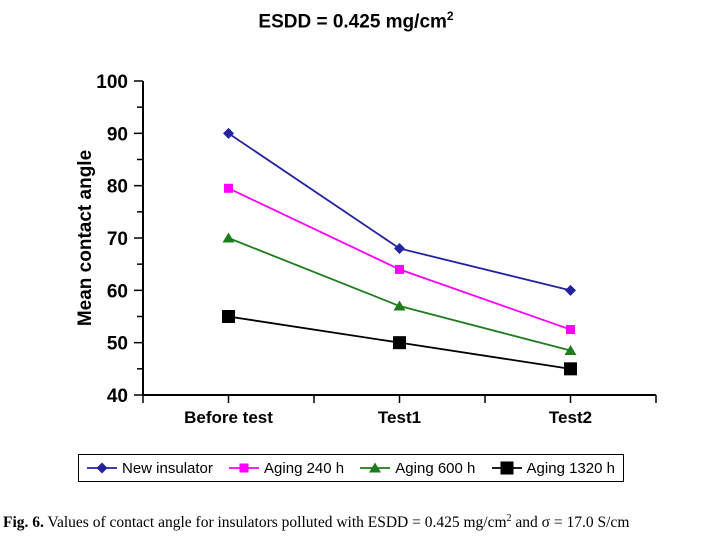 The width and height of the screenshot is (718, 545). Describe the element at coordinates (570, 468) in the screenshot. I see `legend-label-aging-1320-h: Aging 1320 h` at that location.